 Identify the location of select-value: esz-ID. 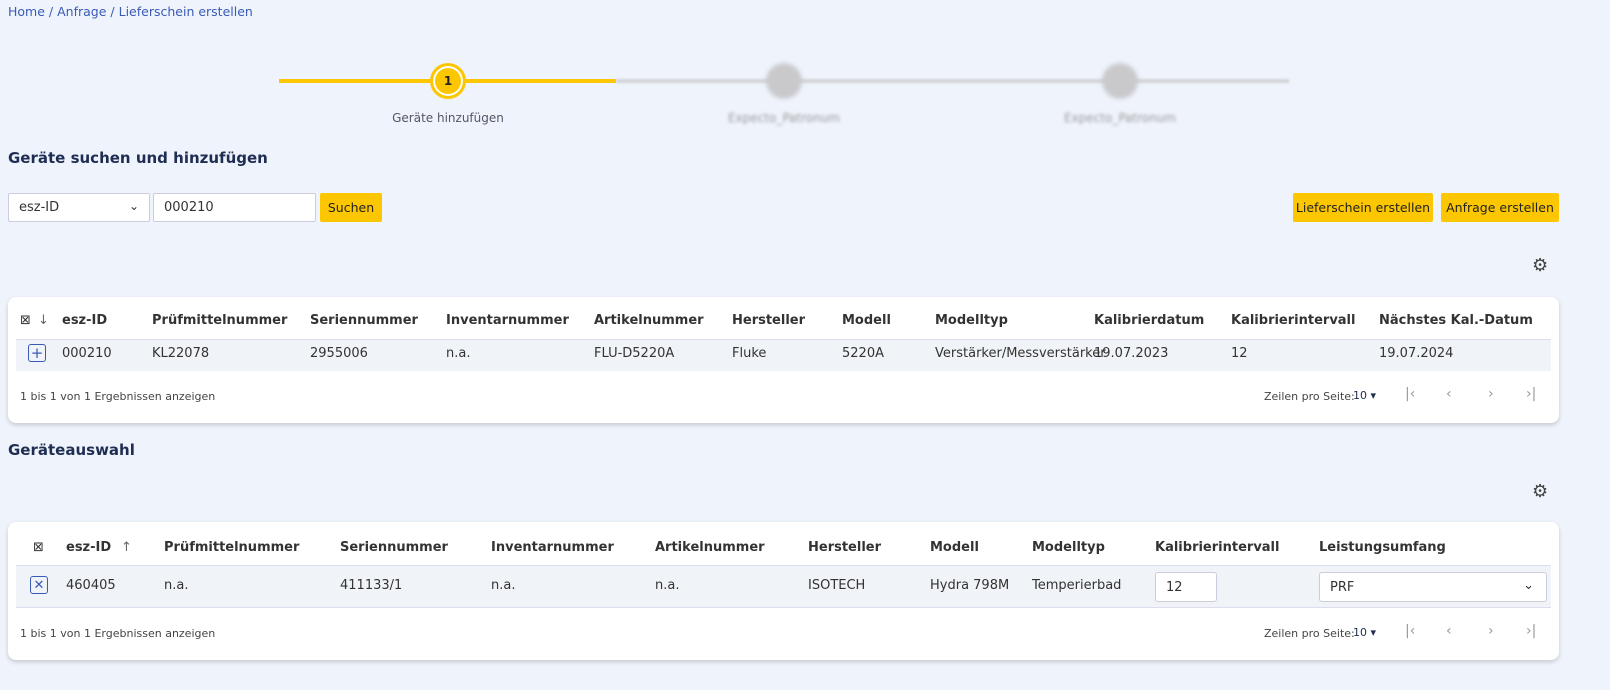
(39, 207).